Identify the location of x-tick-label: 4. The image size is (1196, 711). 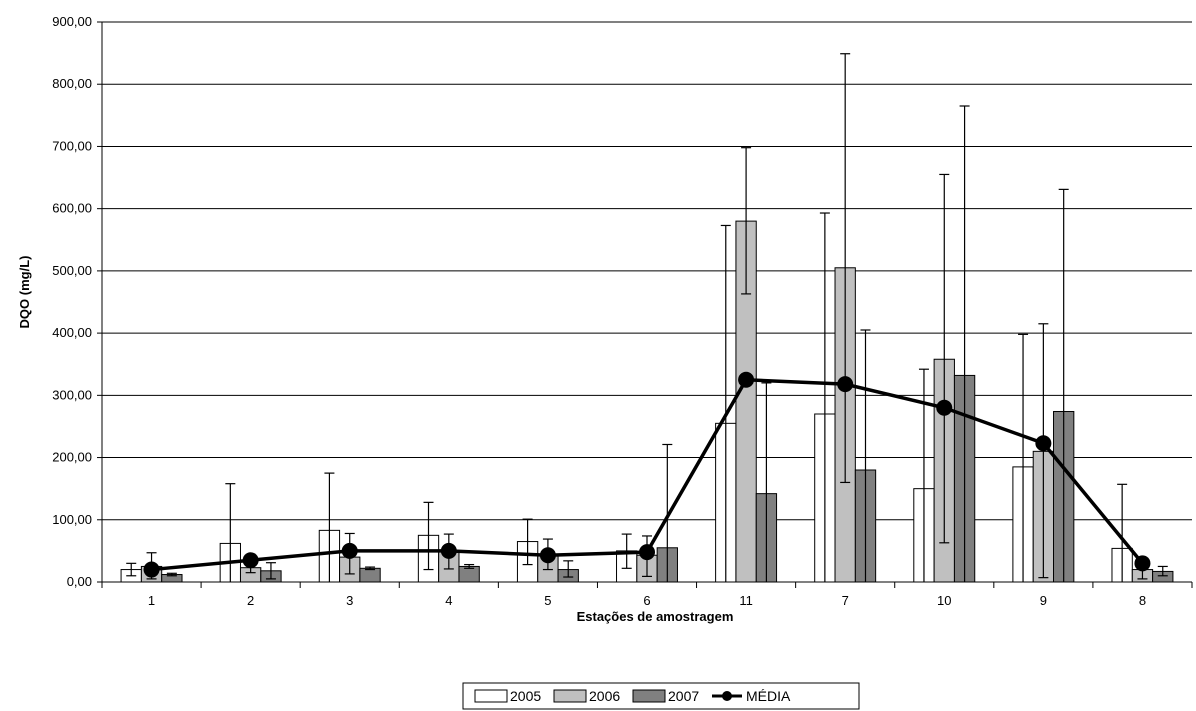
(448, 600).